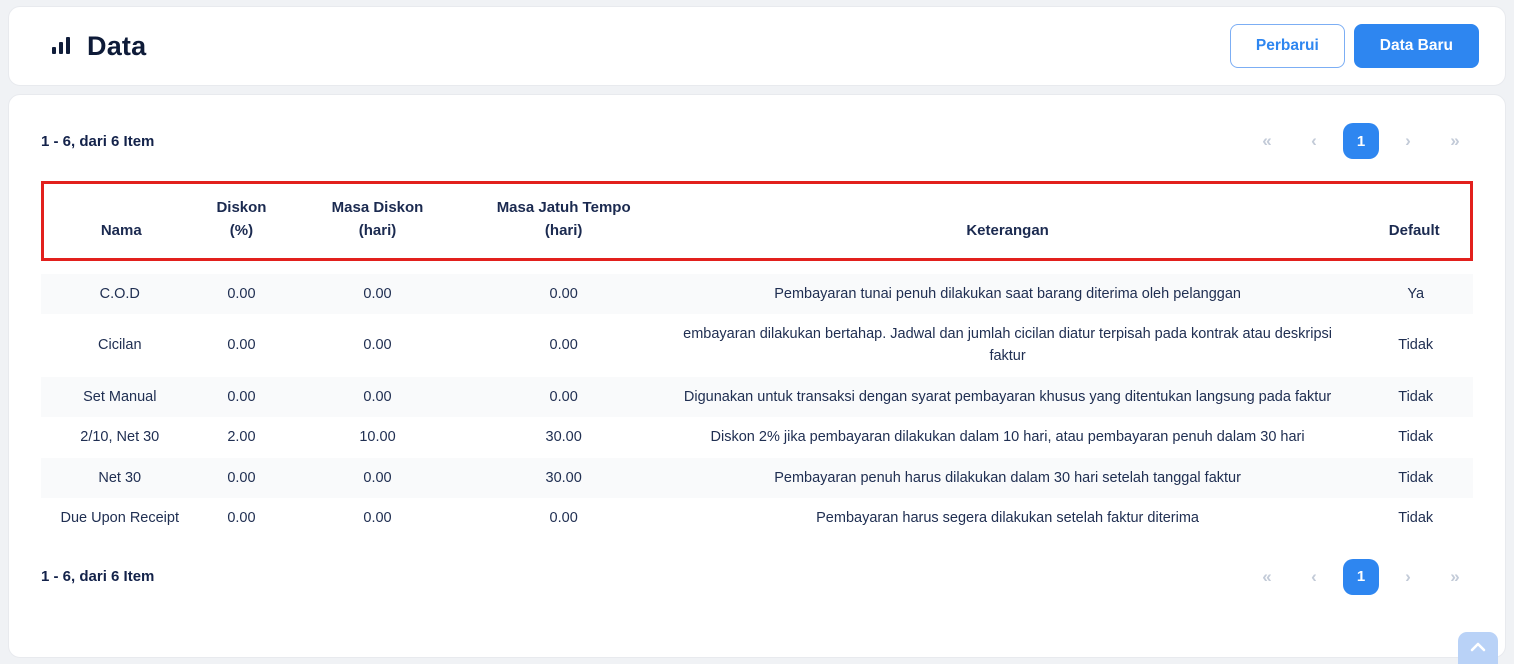  Describe the element at coordinates (98, 141) in the screenshot. I see `item-count-summary-top: 1 - 6, dari 6 Item` at that location.